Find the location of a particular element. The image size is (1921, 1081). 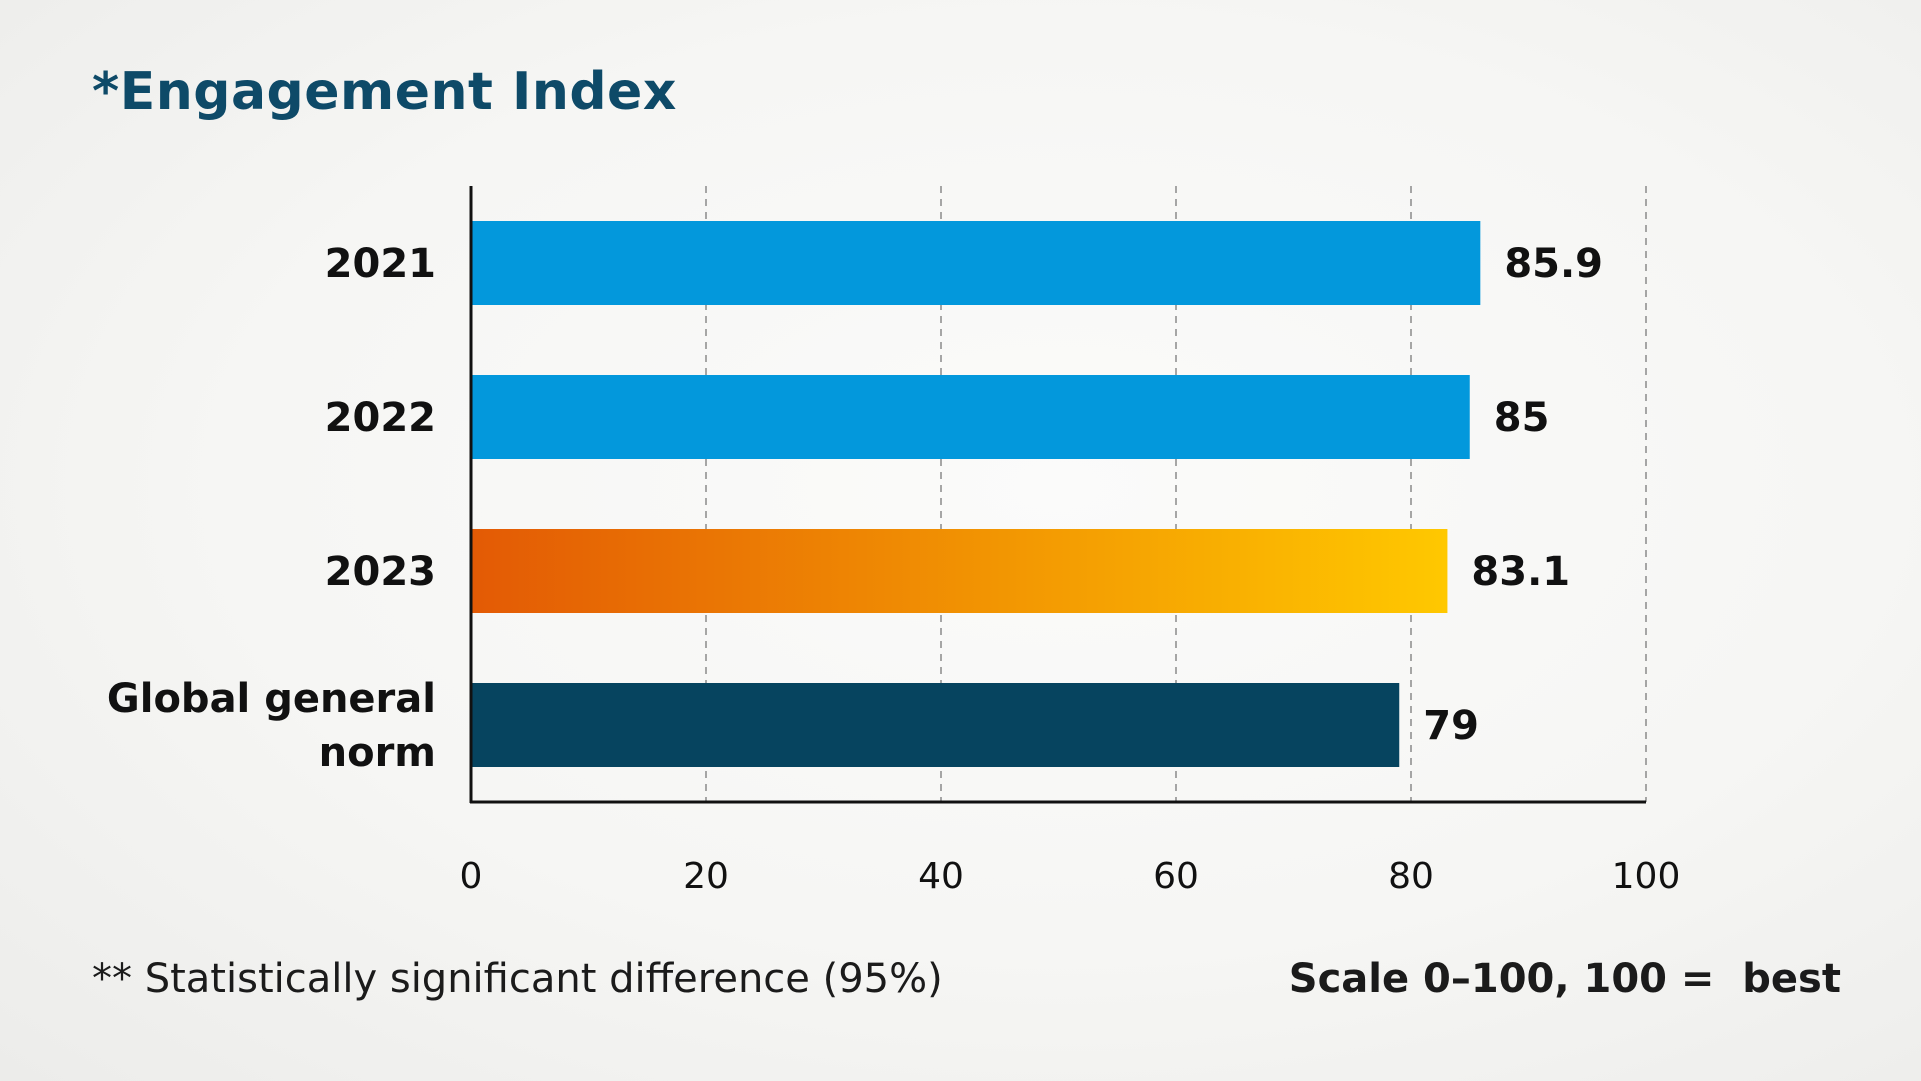

category-label-global-general-norm: Global general norm is located at coordinates (271, 726).